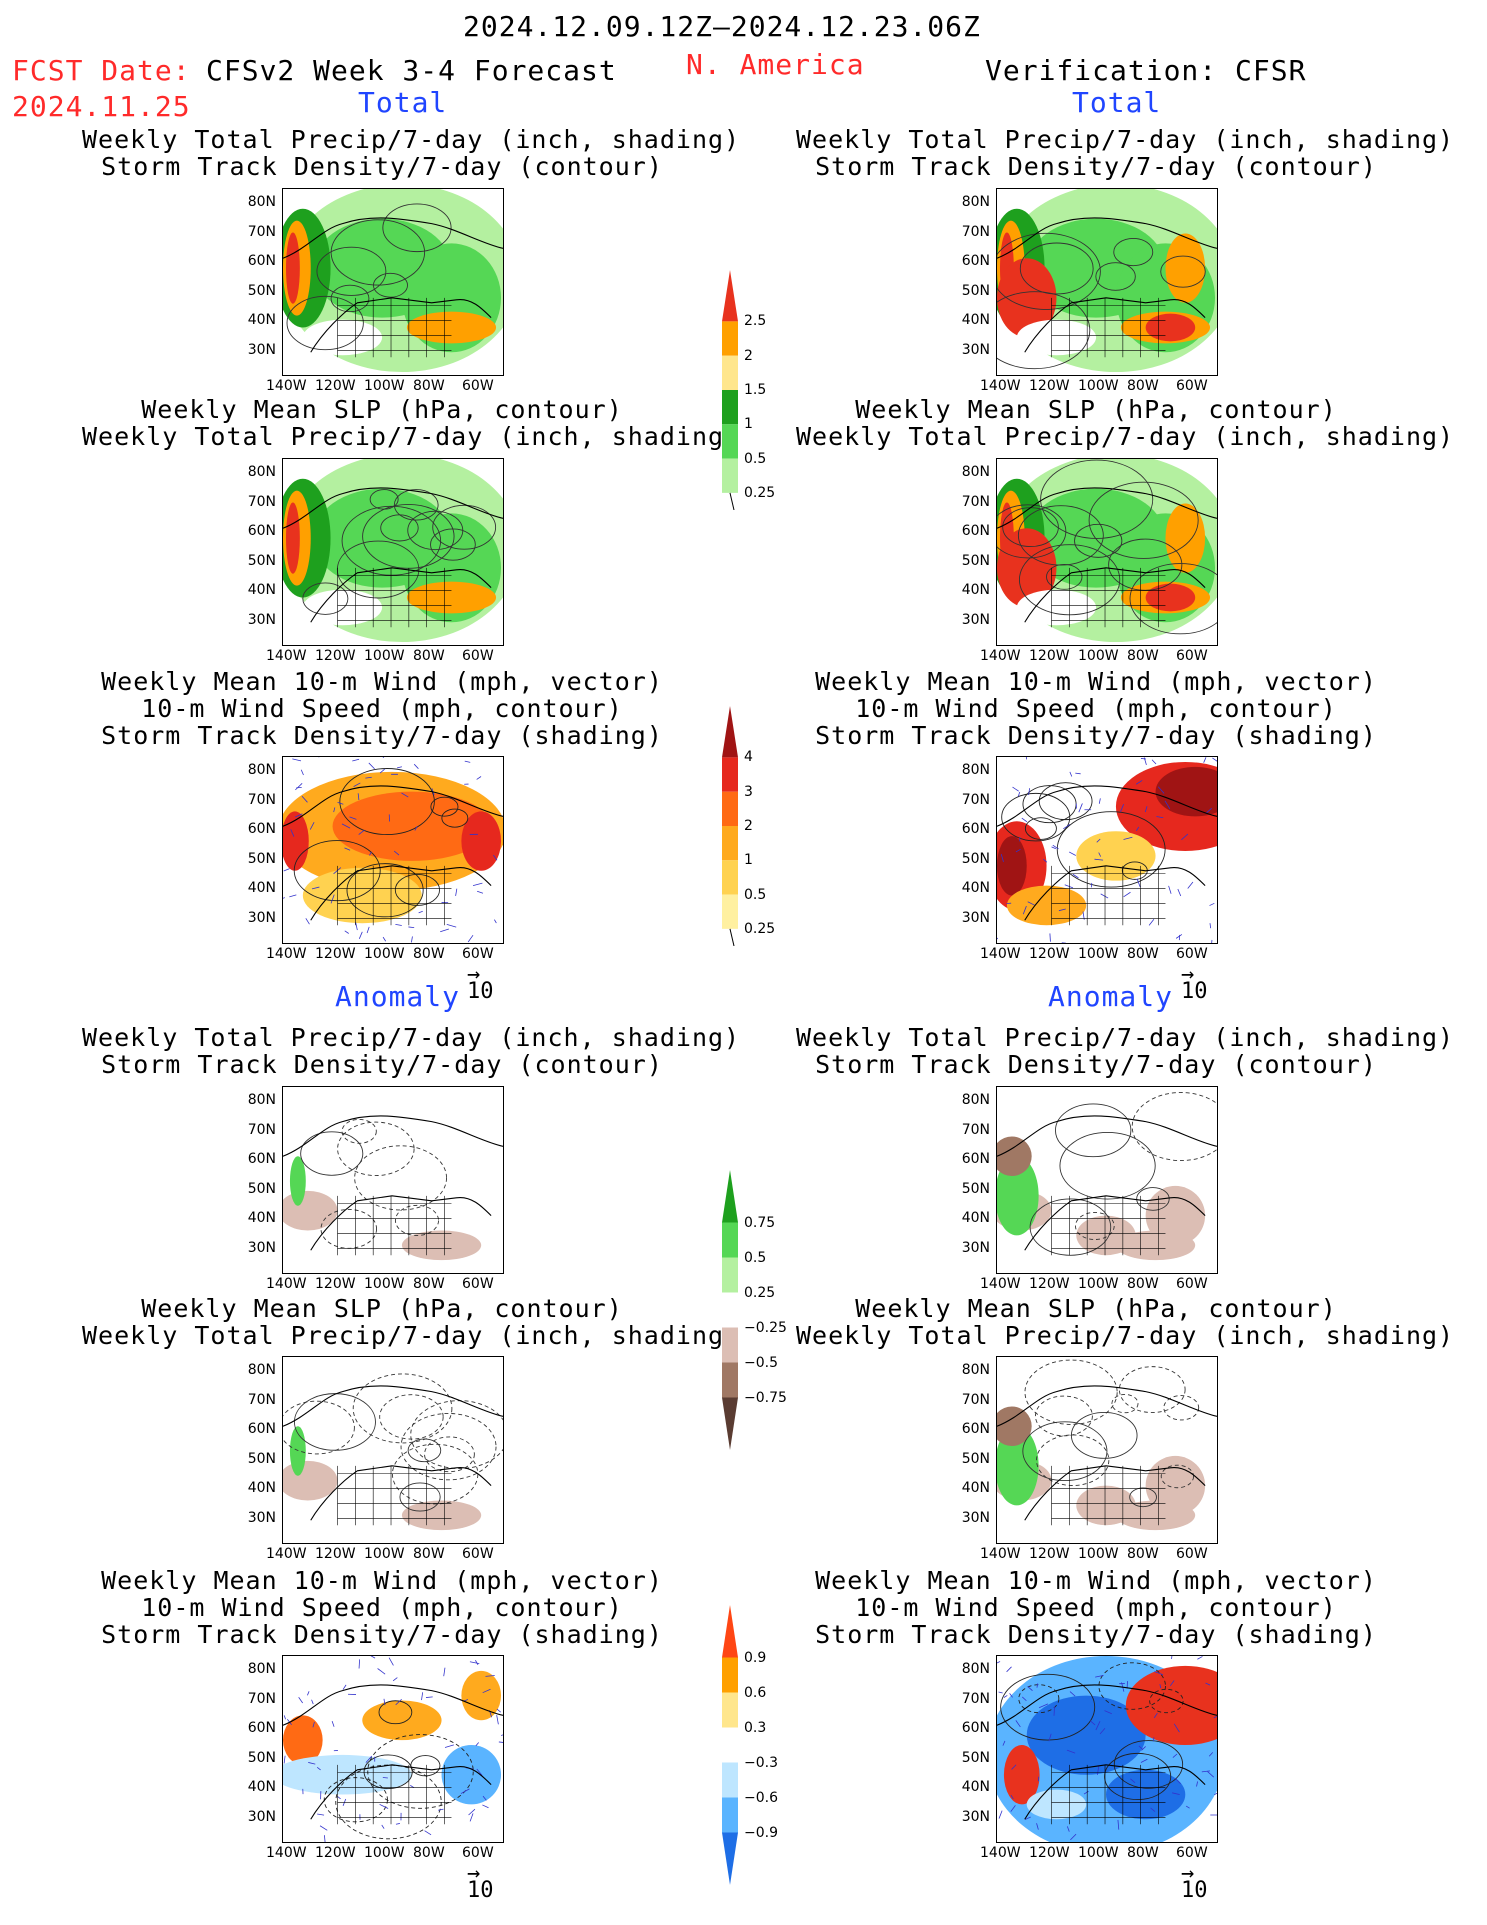 The image size is (1487, 1925). What do you see at coordinates (429, 386) in the screenshot?
I see `lon-tick-label: 80W` at bounding box center [429, 386].